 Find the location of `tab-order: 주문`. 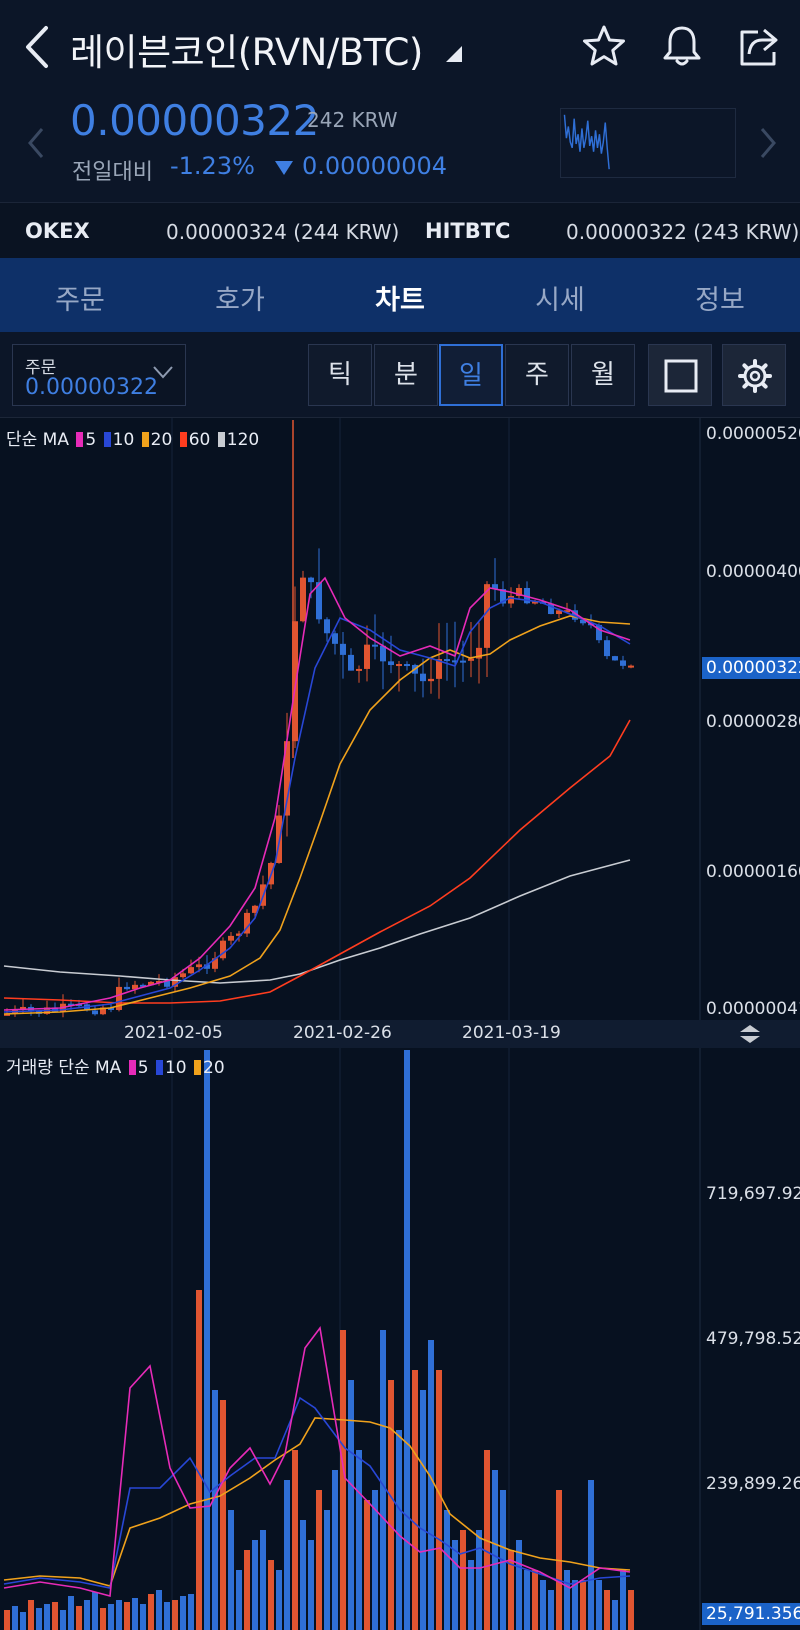

tab-order: 주문 is located at coordinates (80, 300).